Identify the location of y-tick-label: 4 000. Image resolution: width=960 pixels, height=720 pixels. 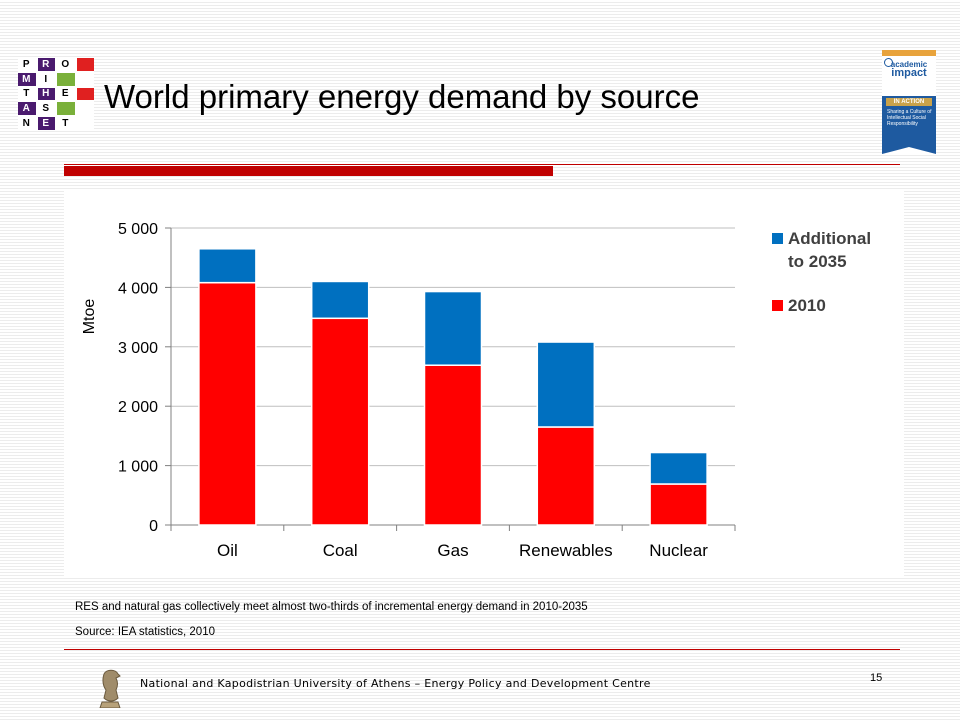
(138, 288).